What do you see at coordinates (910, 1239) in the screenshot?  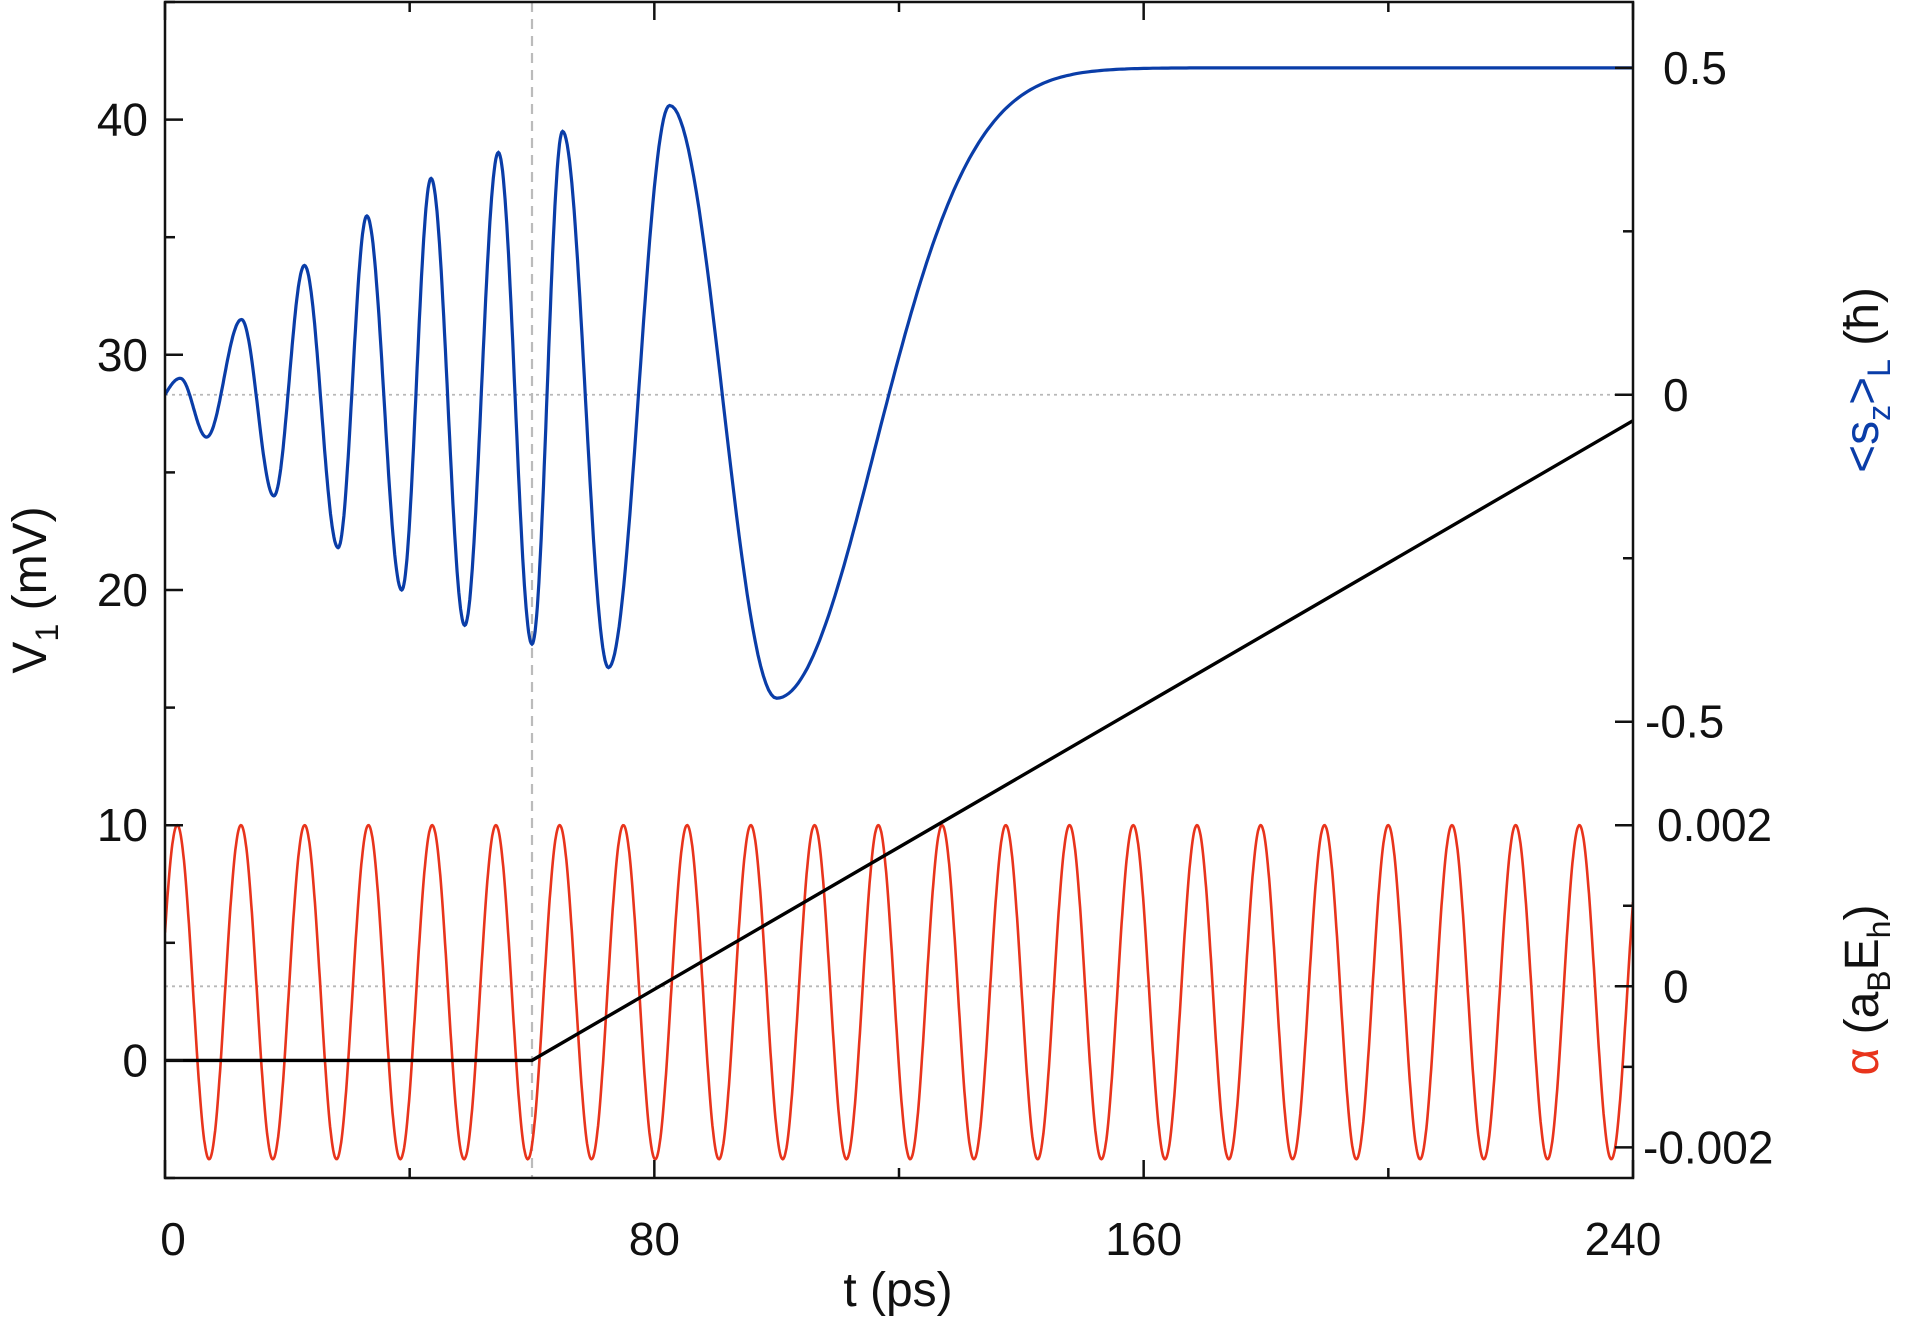 I see `x-tick-labels: 0 80 160 240` at bounding box center [910, 1239].